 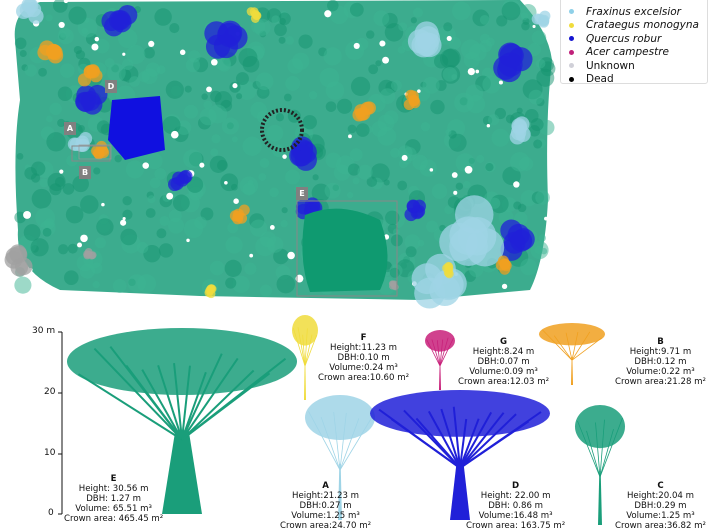 I want to click on legend-item: Crataegus monogyna, so click(x=638, y=26).